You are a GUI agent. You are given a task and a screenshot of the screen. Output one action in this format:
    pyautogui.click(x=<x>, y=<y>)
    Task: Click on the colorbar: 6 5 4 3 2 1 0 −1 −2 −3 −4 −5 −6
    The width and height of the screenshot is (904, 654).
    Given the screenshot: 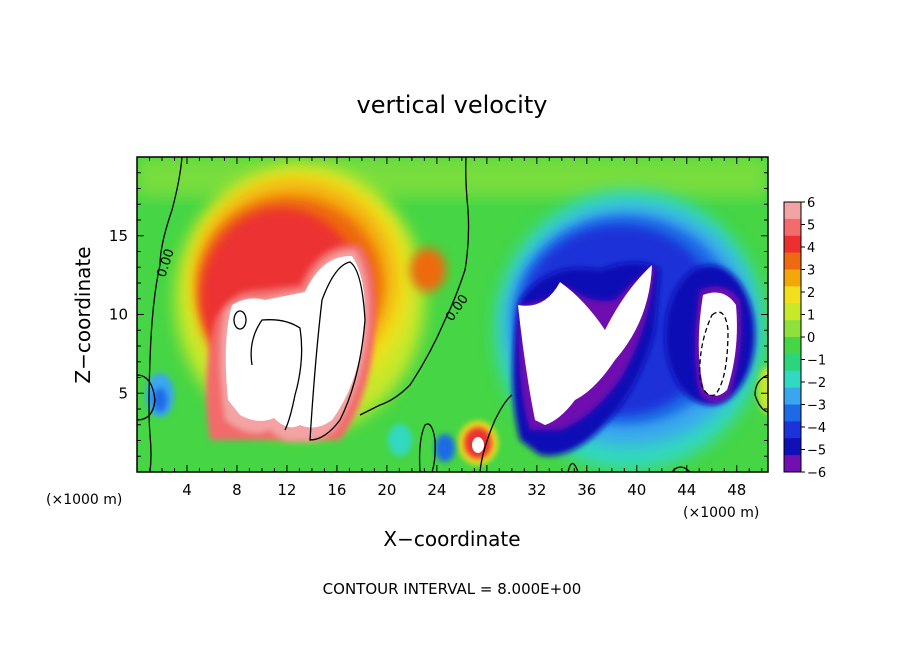 What is the action you would take?
    pyautogui.click(x=804, y=338)
    